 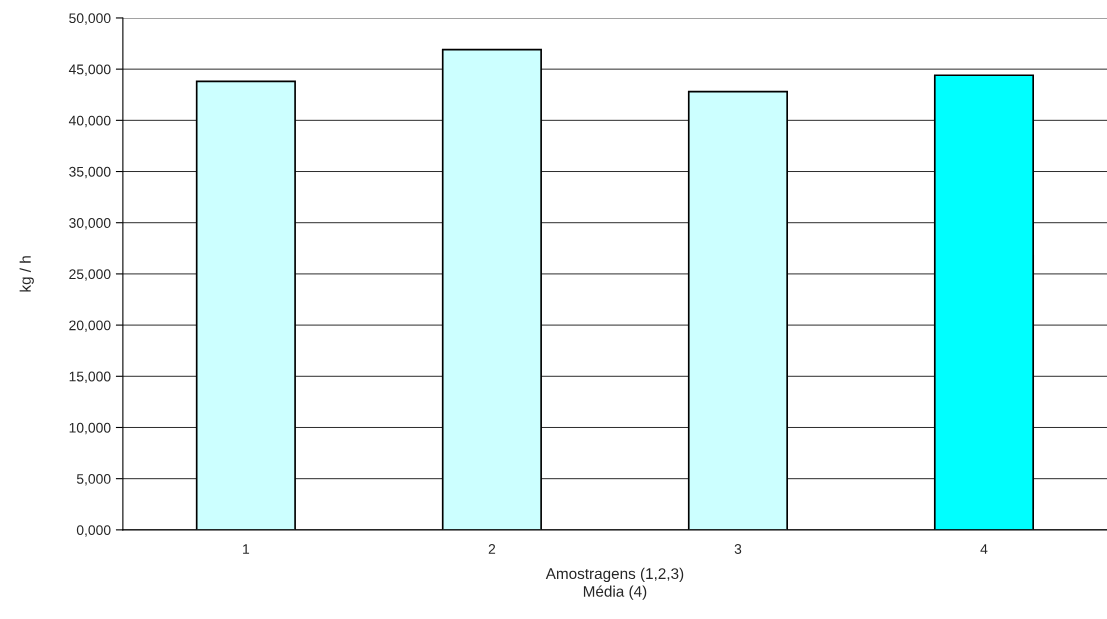 I want to click on y-axis-title: kg / h, so click(x=26, y=274).